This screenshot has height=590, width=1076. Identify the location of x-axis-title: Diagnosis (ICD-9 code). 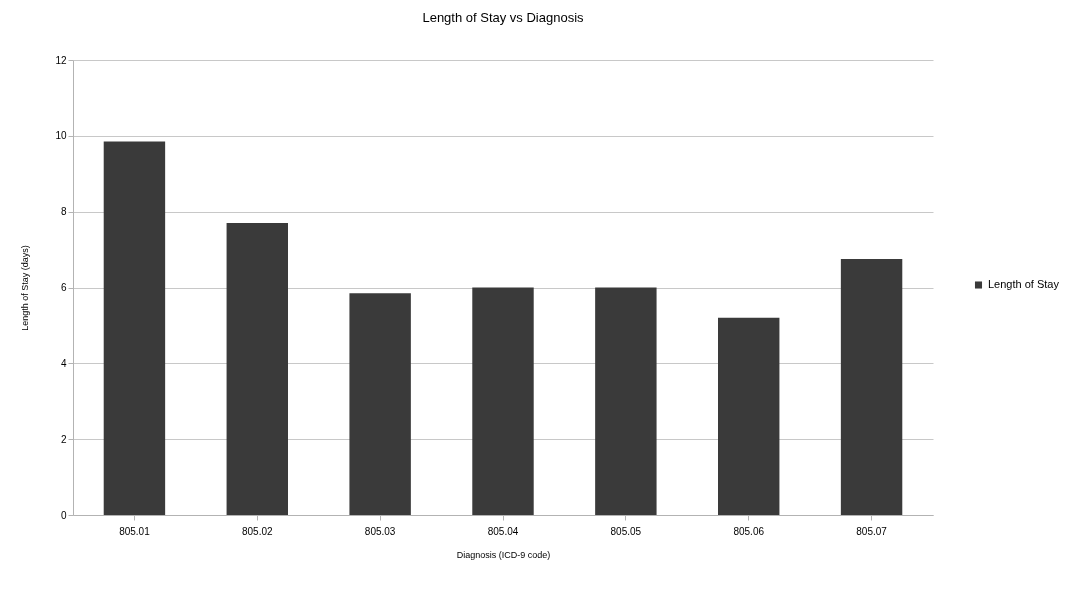
(503, 554).